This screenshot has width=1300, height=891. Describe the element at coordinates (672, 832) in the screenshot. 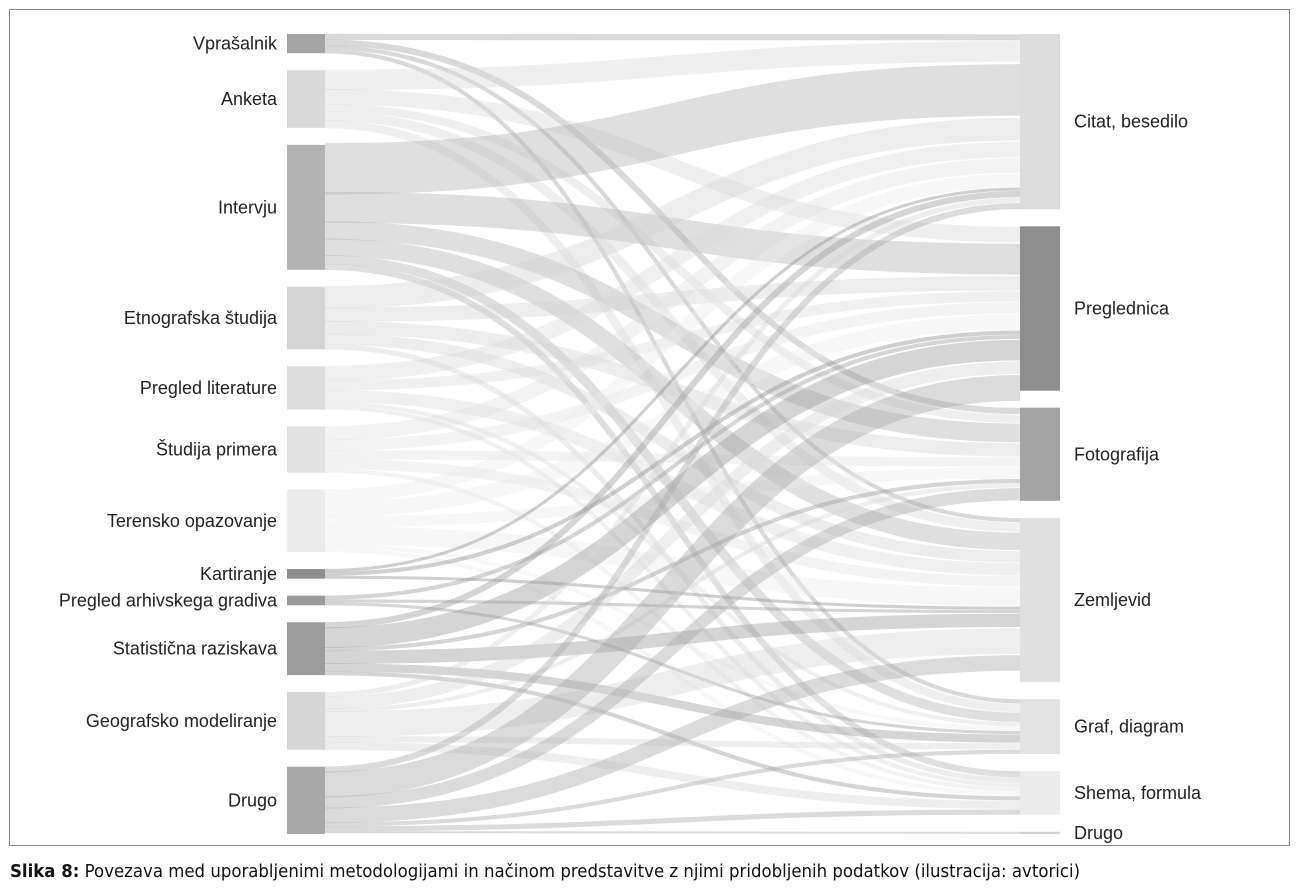

I see `flow-drugo-src-to-drugo-tgt` at that location.